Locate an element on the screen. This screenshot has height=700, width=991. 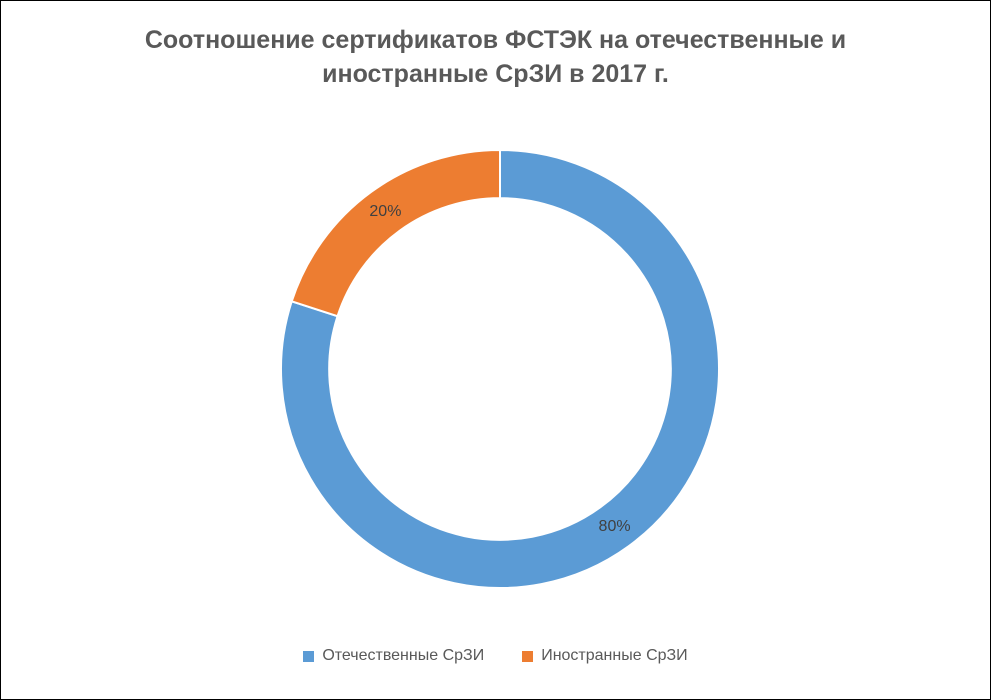
legend-item-foreign: Иностранные СрЗИ is located at coordinates (605, 656).